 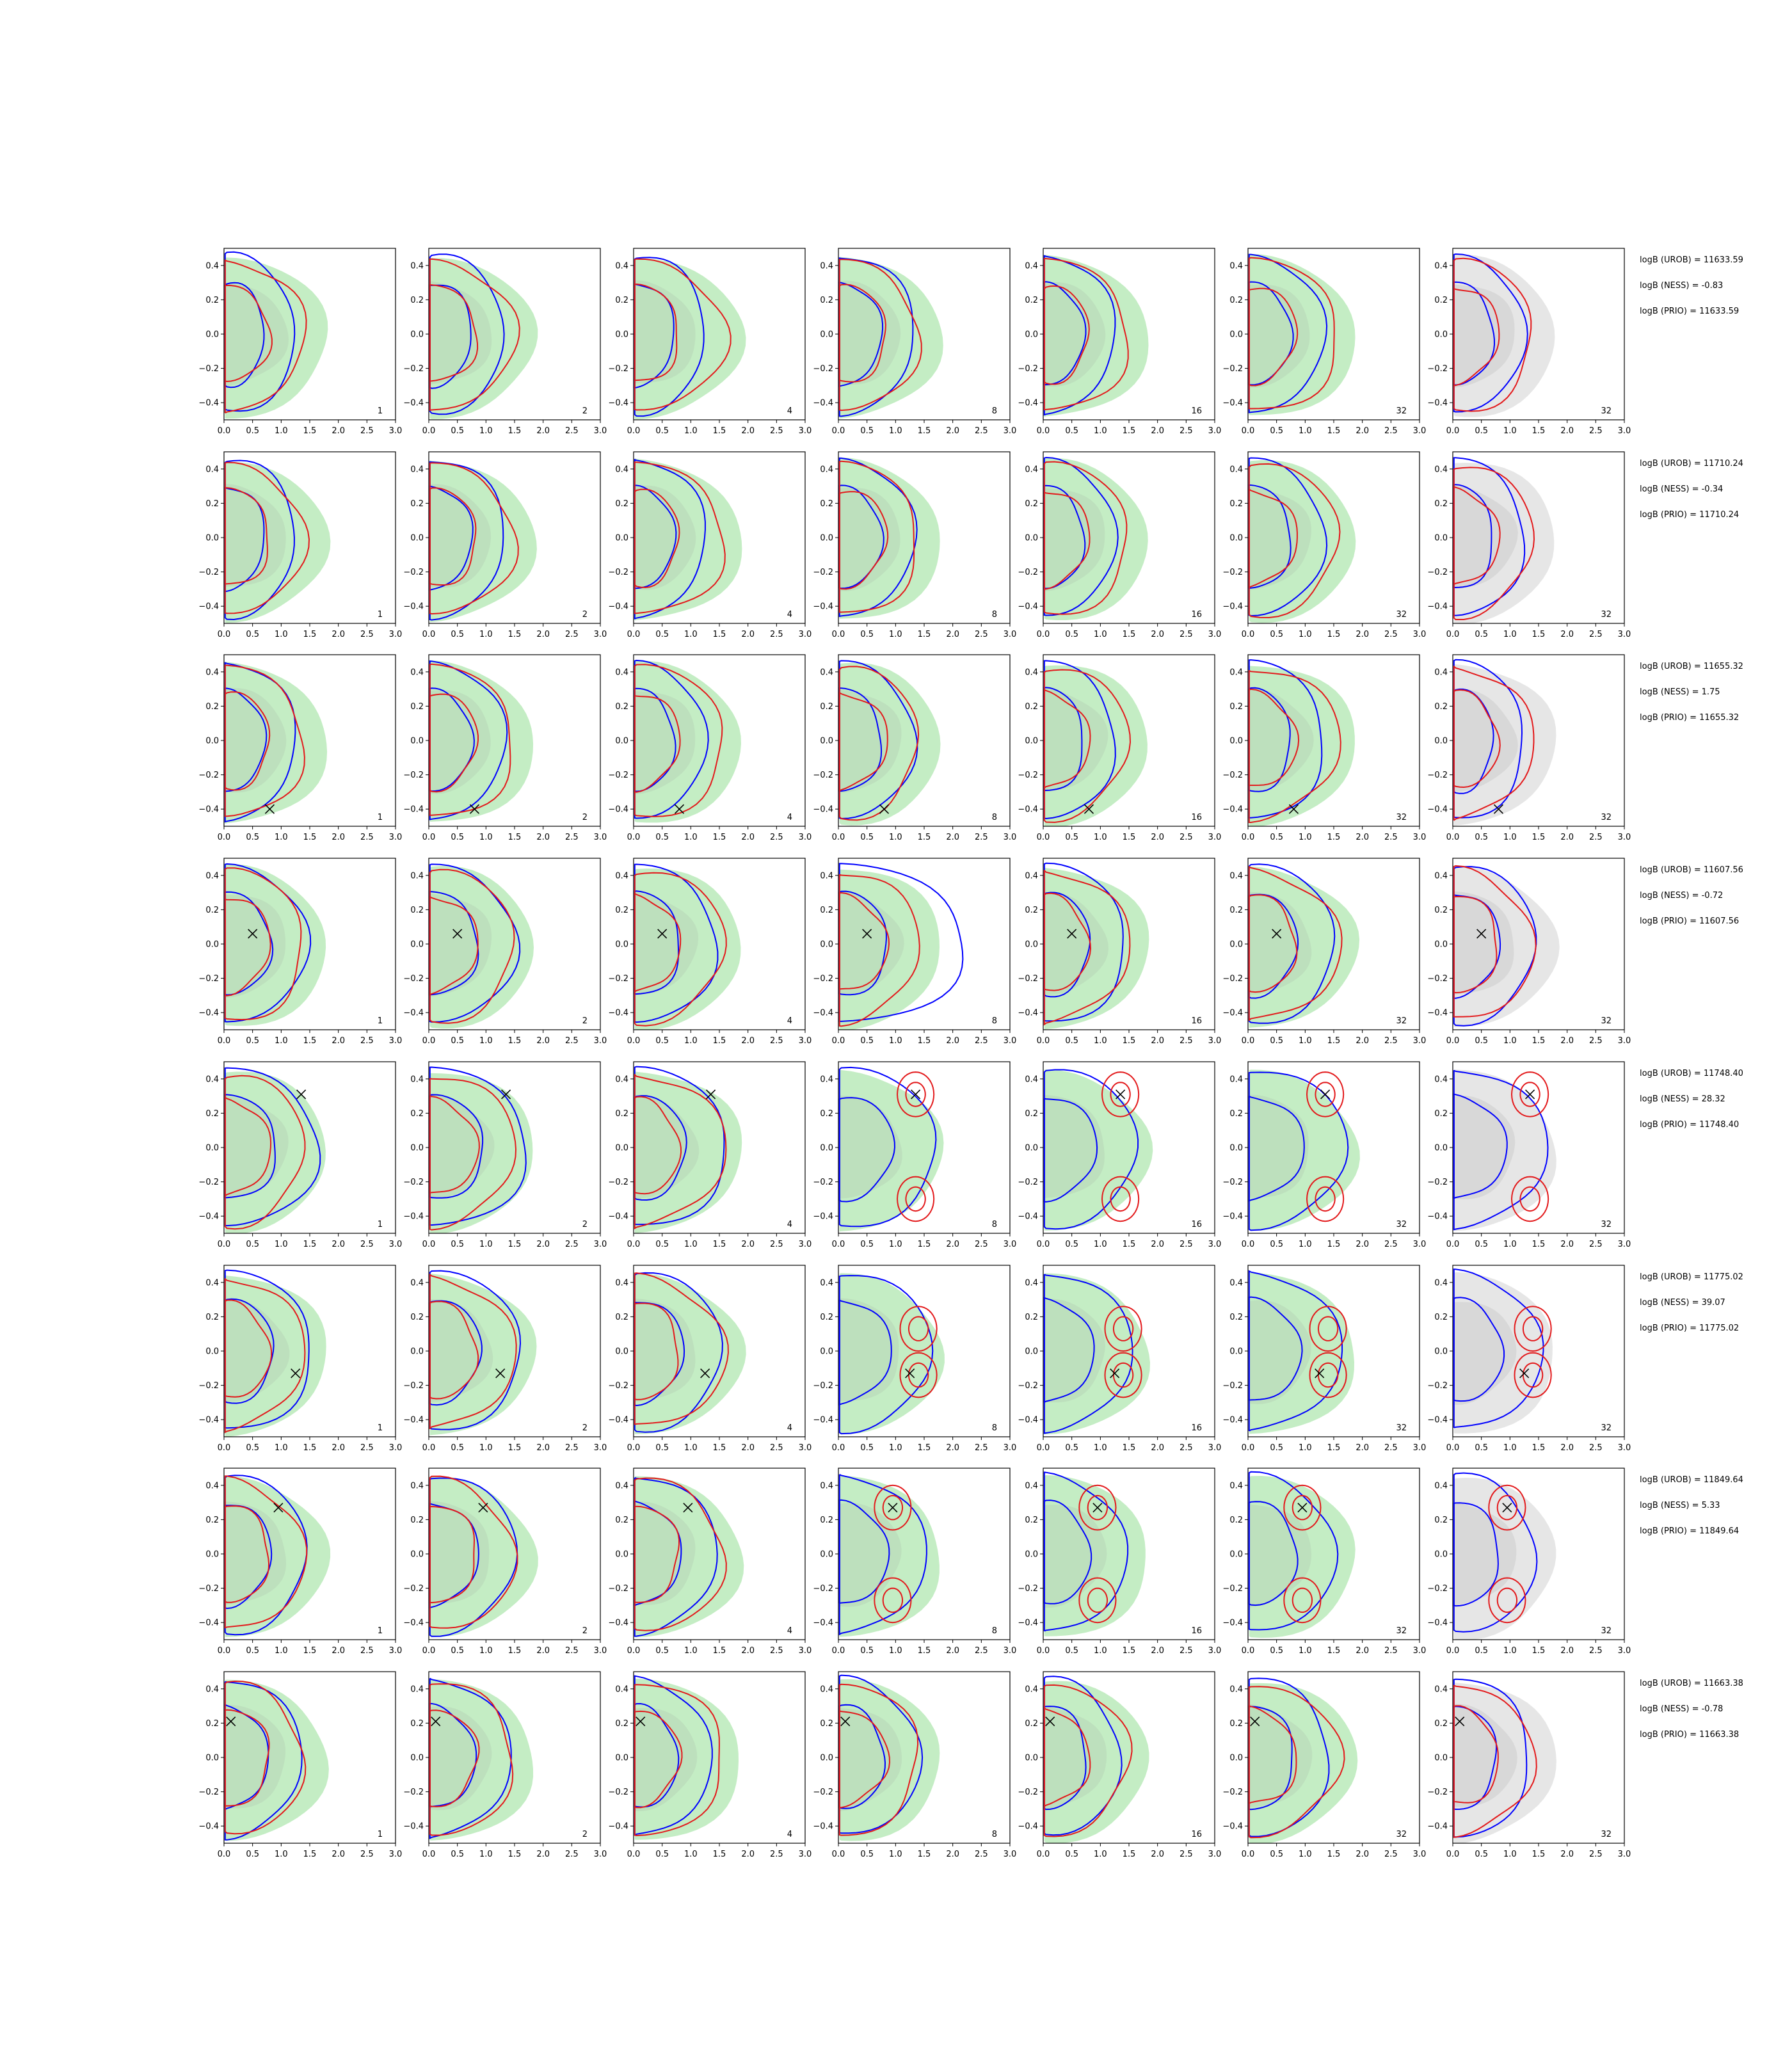 I want to click on panel-iteration-label: 4, so click(x=789, y=1631).